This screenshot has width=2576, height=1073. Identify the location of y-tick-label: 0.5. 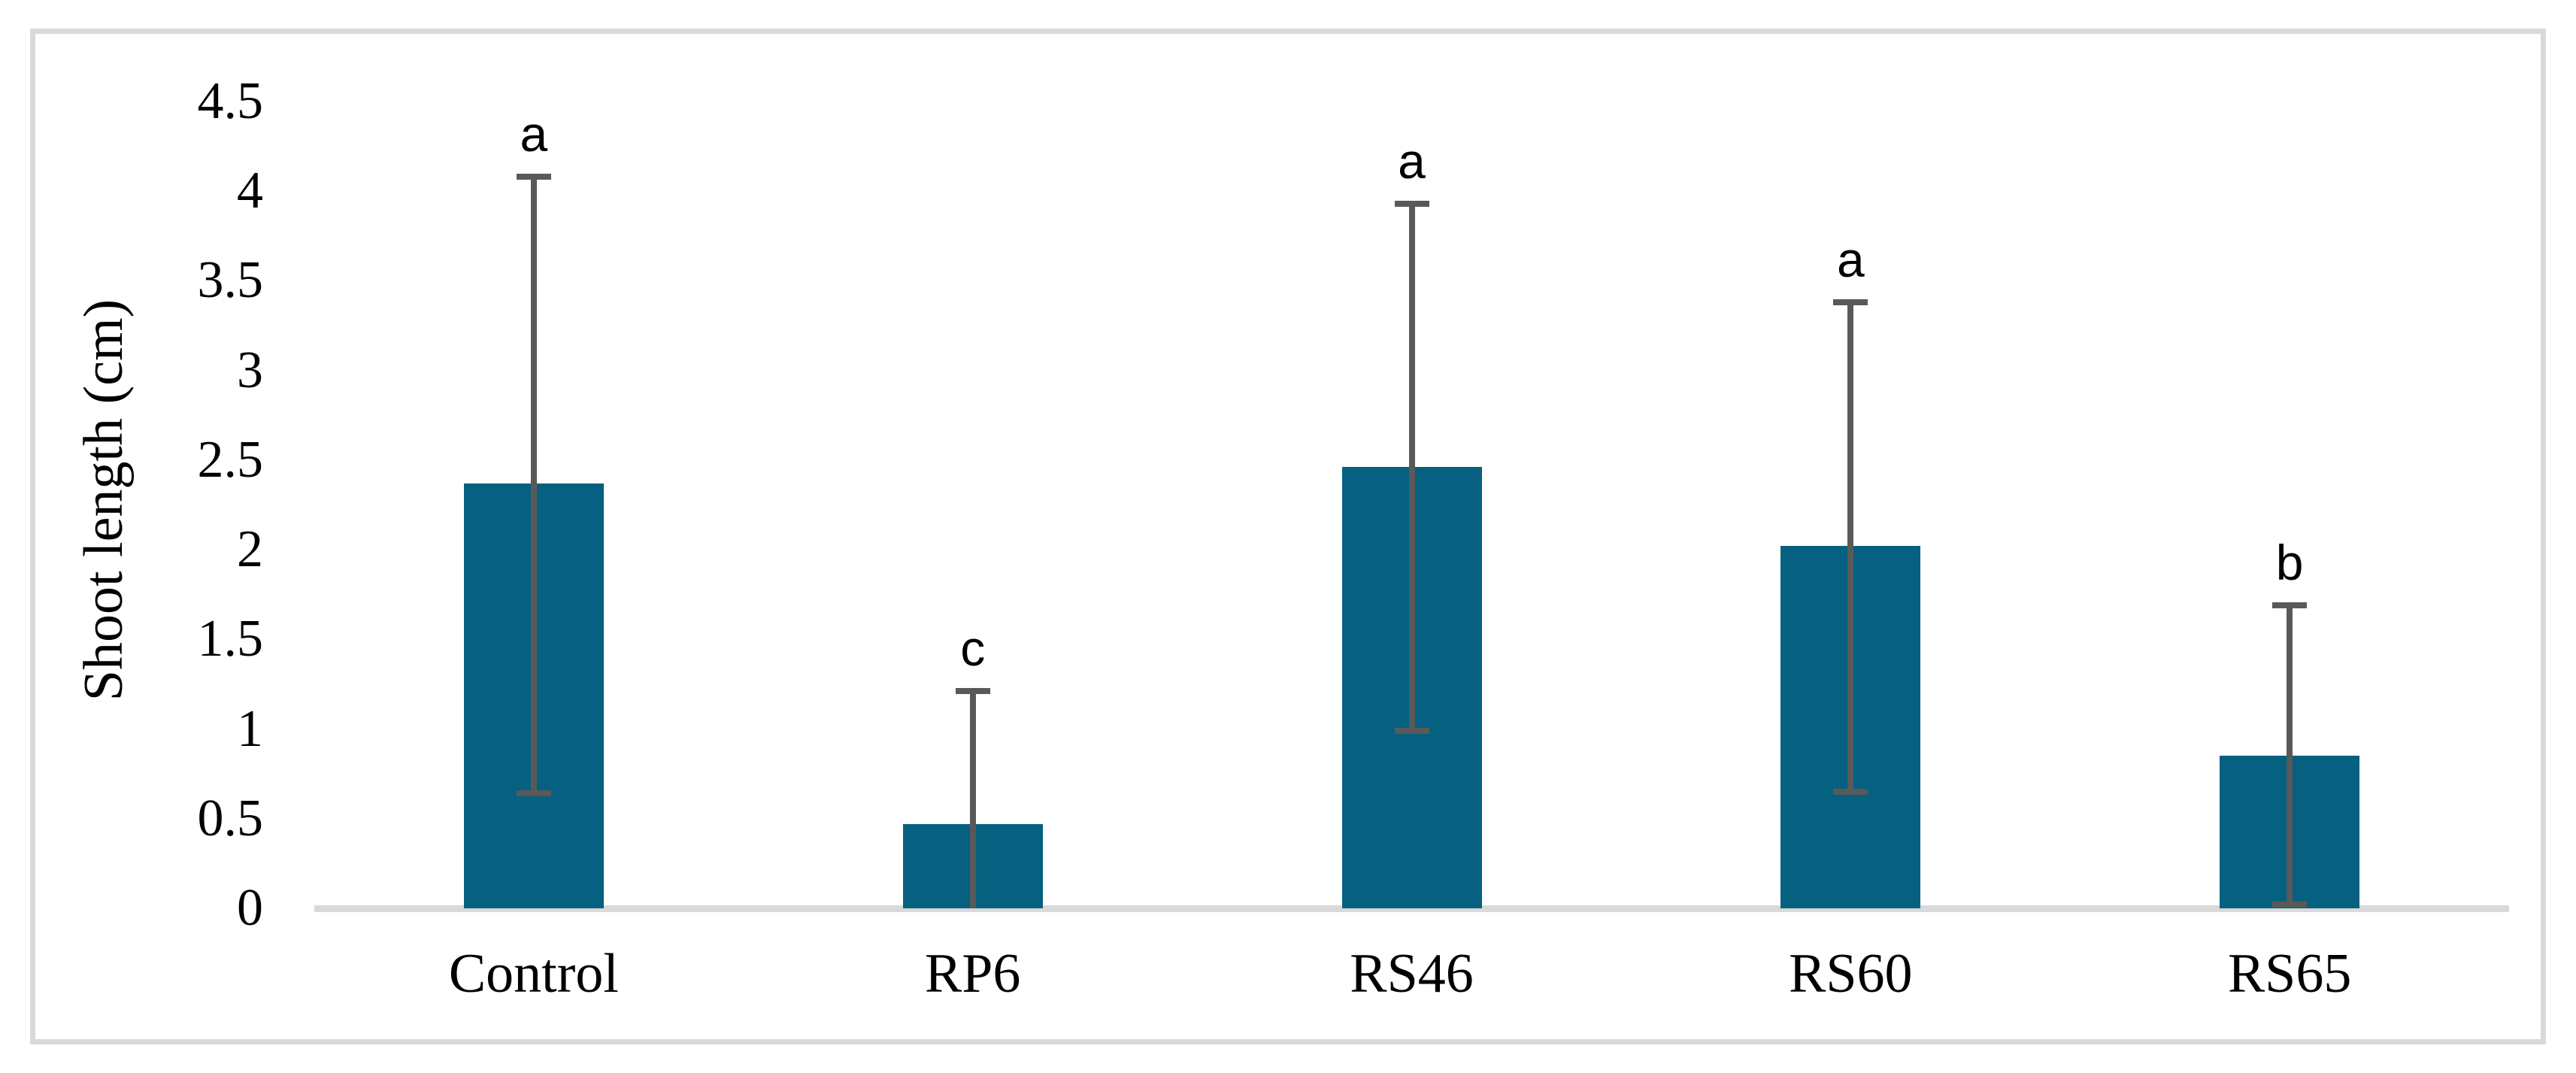
(230, 818).